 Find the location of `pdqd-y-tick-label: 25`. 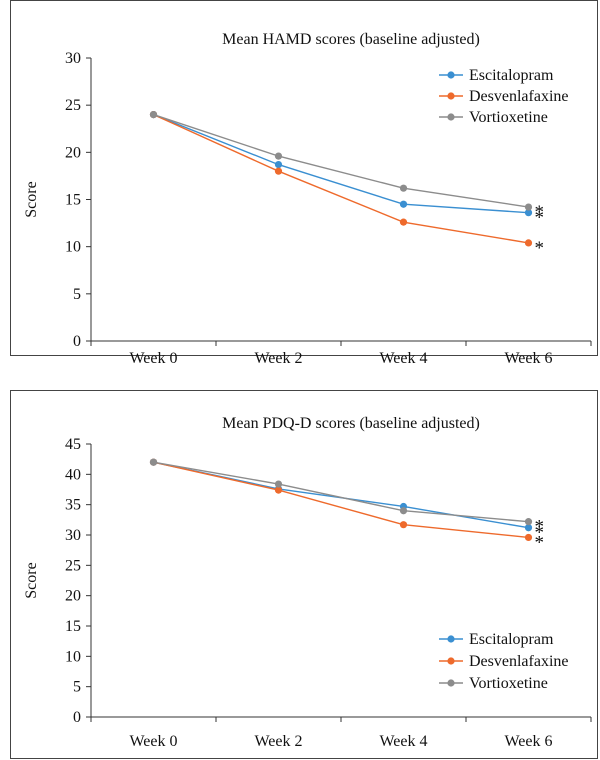

pdqd-y-tick-label: 25 is located at coordinates (73, 565).